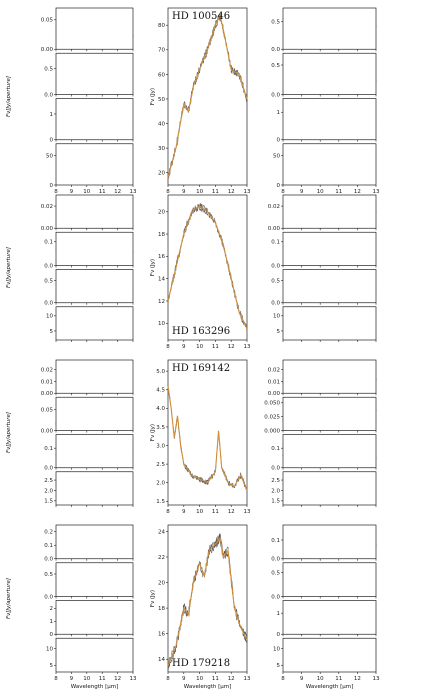 Image resolution: width=447 pixels, height=698 pixels. Describe the element at coordinates (275, 66) in the screenshot. I see `y-tick-label: 0.5` at that location.